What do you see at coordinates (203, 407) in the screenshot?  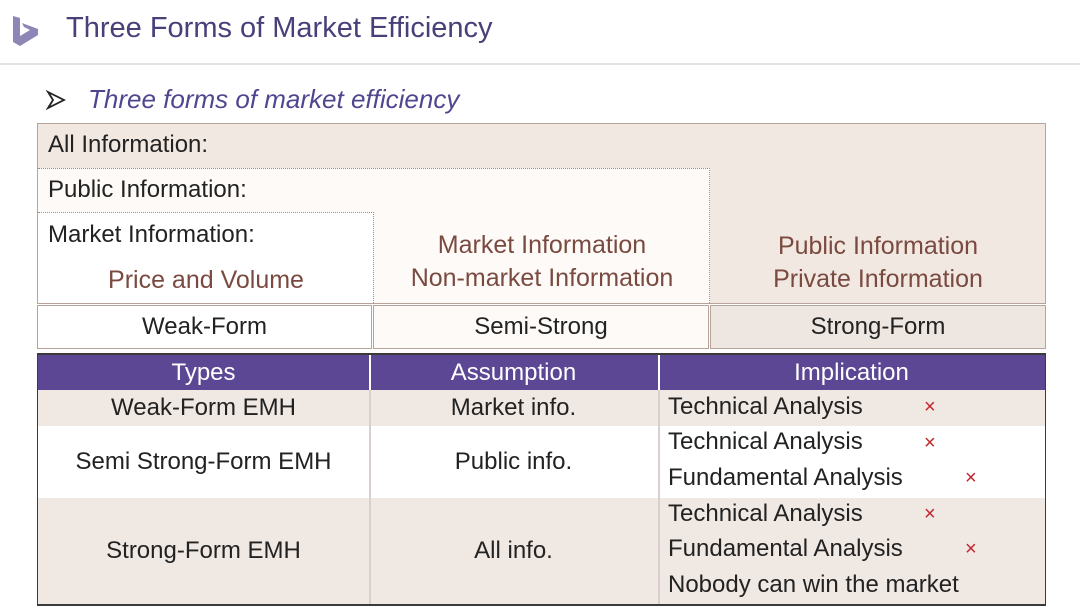 I see `type-cell: Weak-Form EMH` at bounding box center [203, 407].